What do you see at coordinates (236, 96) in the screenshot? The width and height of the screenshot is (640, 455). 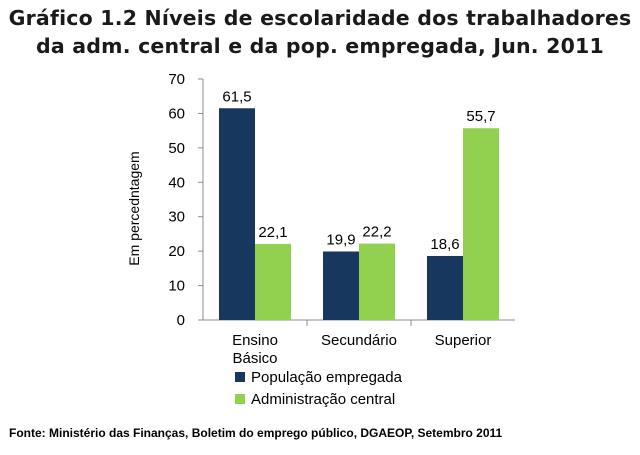 I see `data-label: 61,5` at bounding box center [236, 96].